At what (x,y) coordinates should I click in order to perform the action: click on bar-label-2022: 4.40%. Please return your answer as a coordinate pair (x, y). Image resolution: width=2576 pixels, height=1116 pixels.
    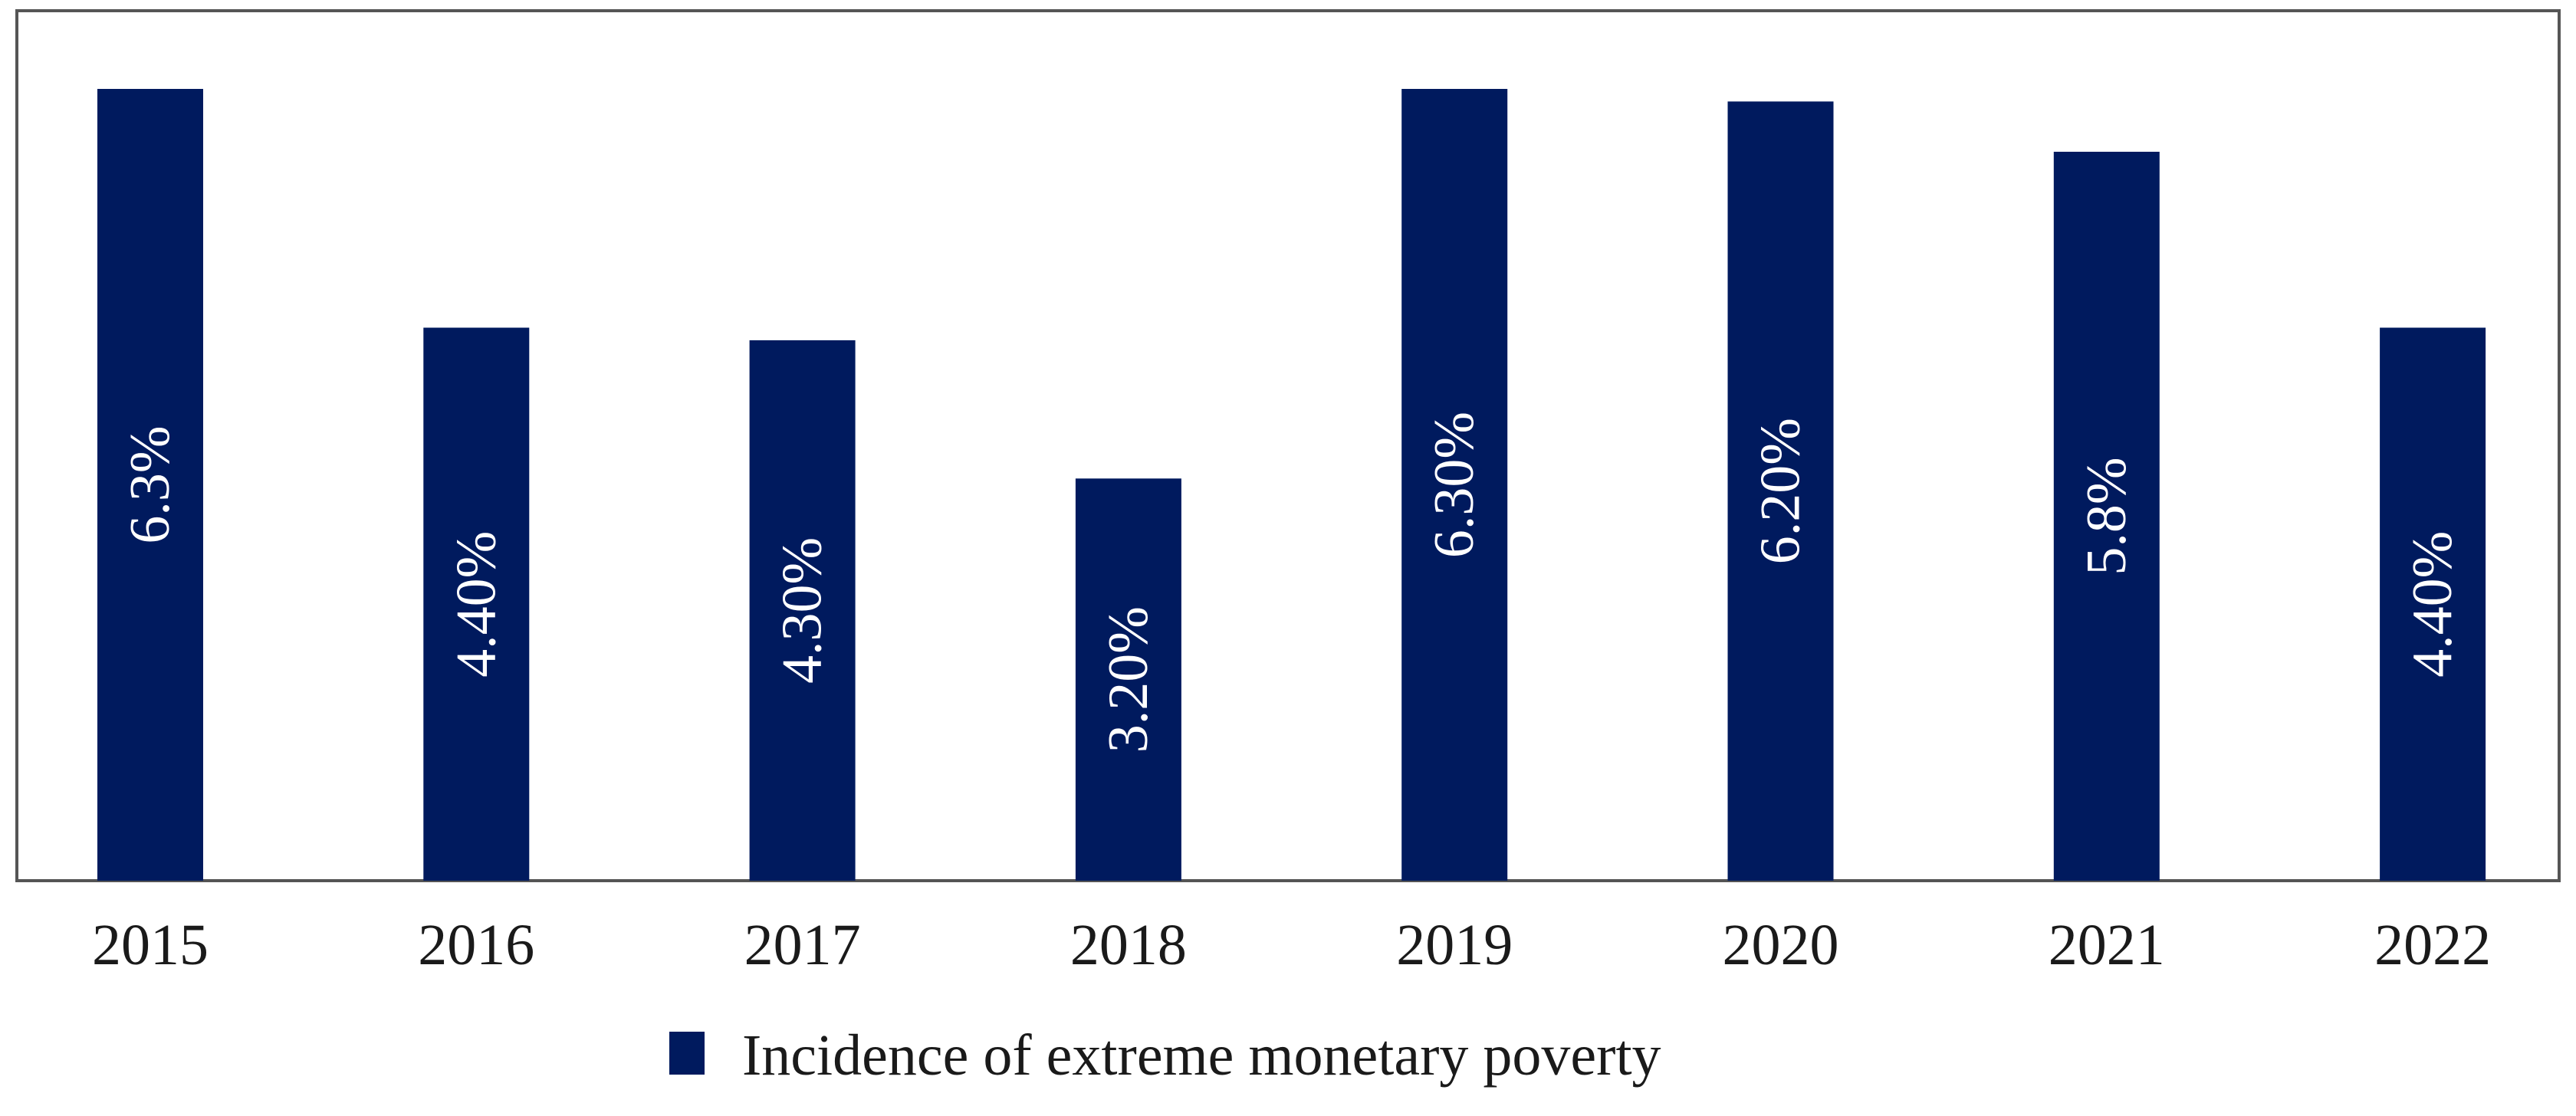
    Looking at the image, I should click on (2433, 605).